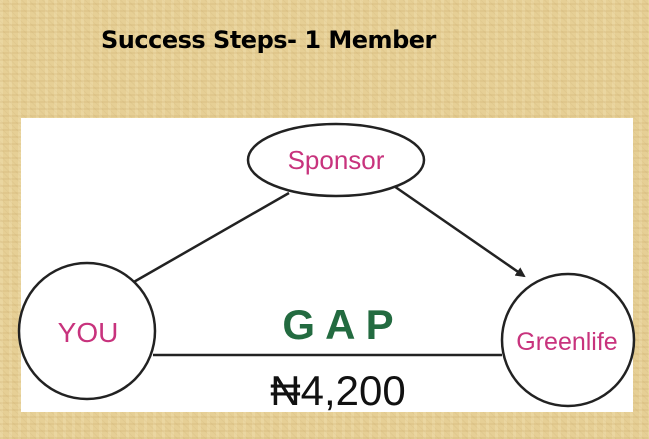 The width and height of the screenshot is (649, 439). What do you see at coordinates (210, 238) in the screenshot?
I see `you-sponsor-line` at bounding box center [210, 238].